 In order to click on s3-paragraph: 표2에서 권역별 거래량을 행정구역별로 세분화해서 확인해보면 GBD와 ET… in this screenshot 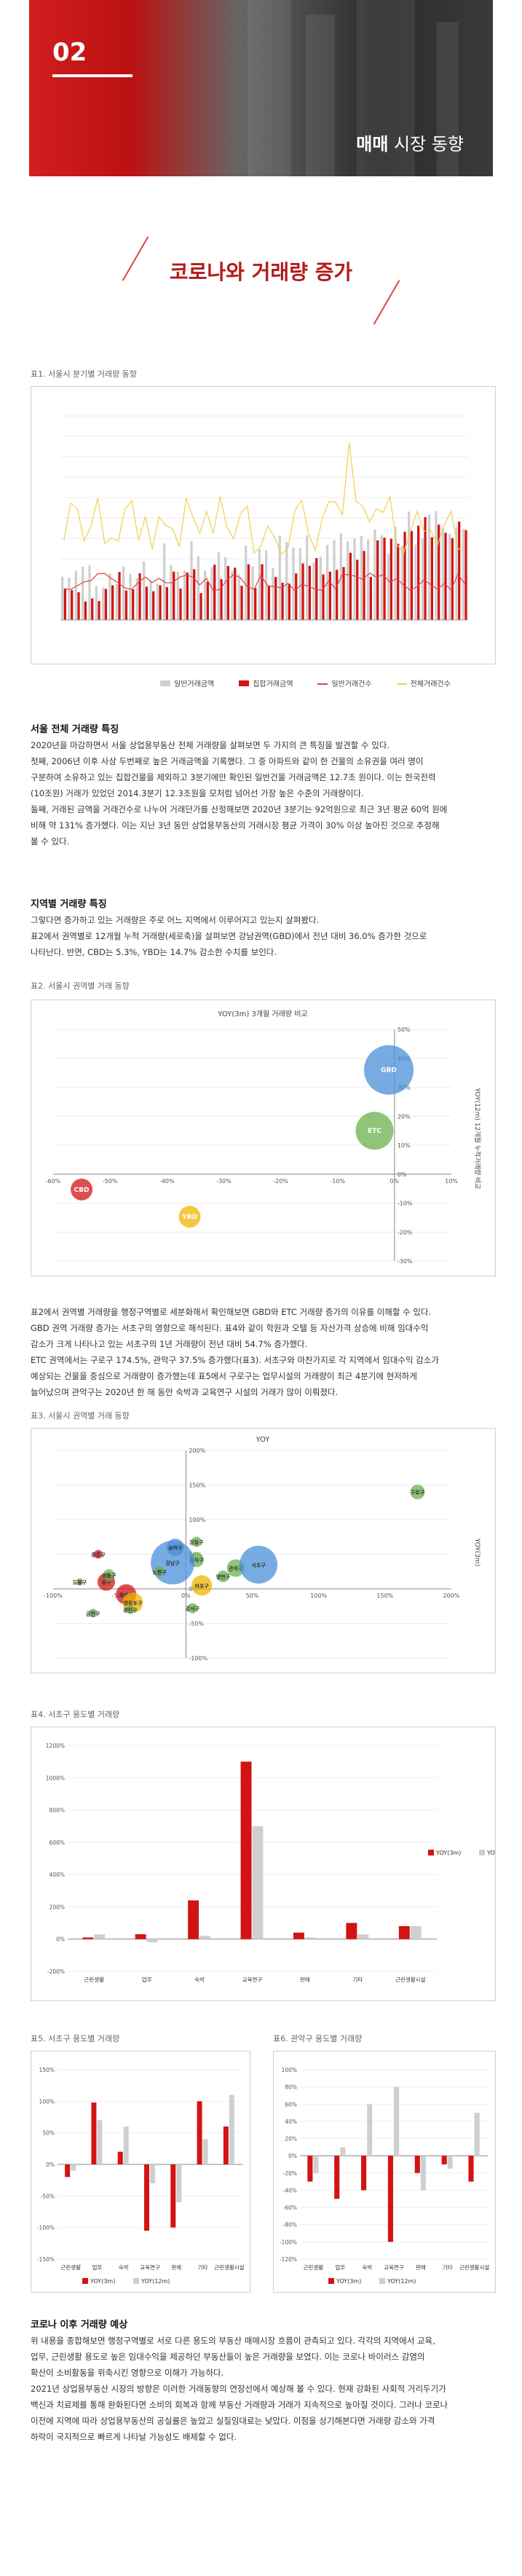, I will do `click(235, 1352)`.